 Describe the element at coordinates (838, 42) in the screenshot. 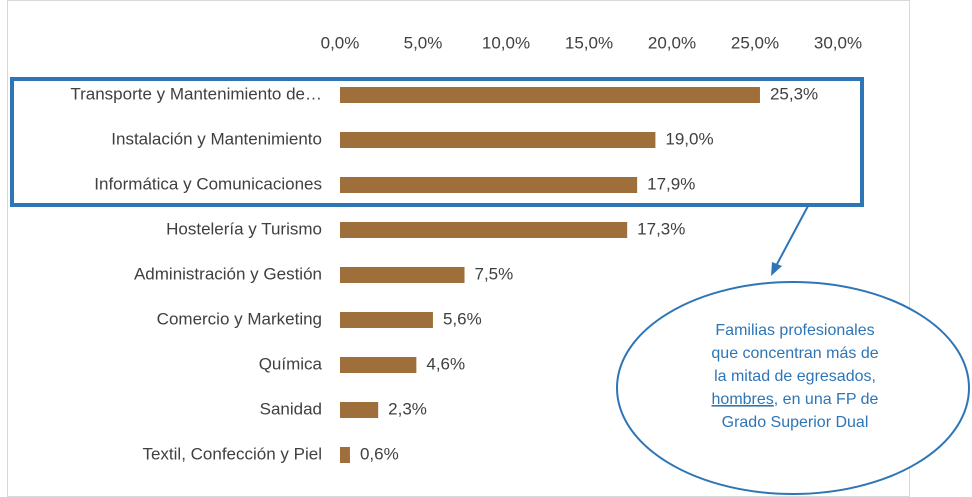

I see `x-tick-label: 30,0%` at that location.